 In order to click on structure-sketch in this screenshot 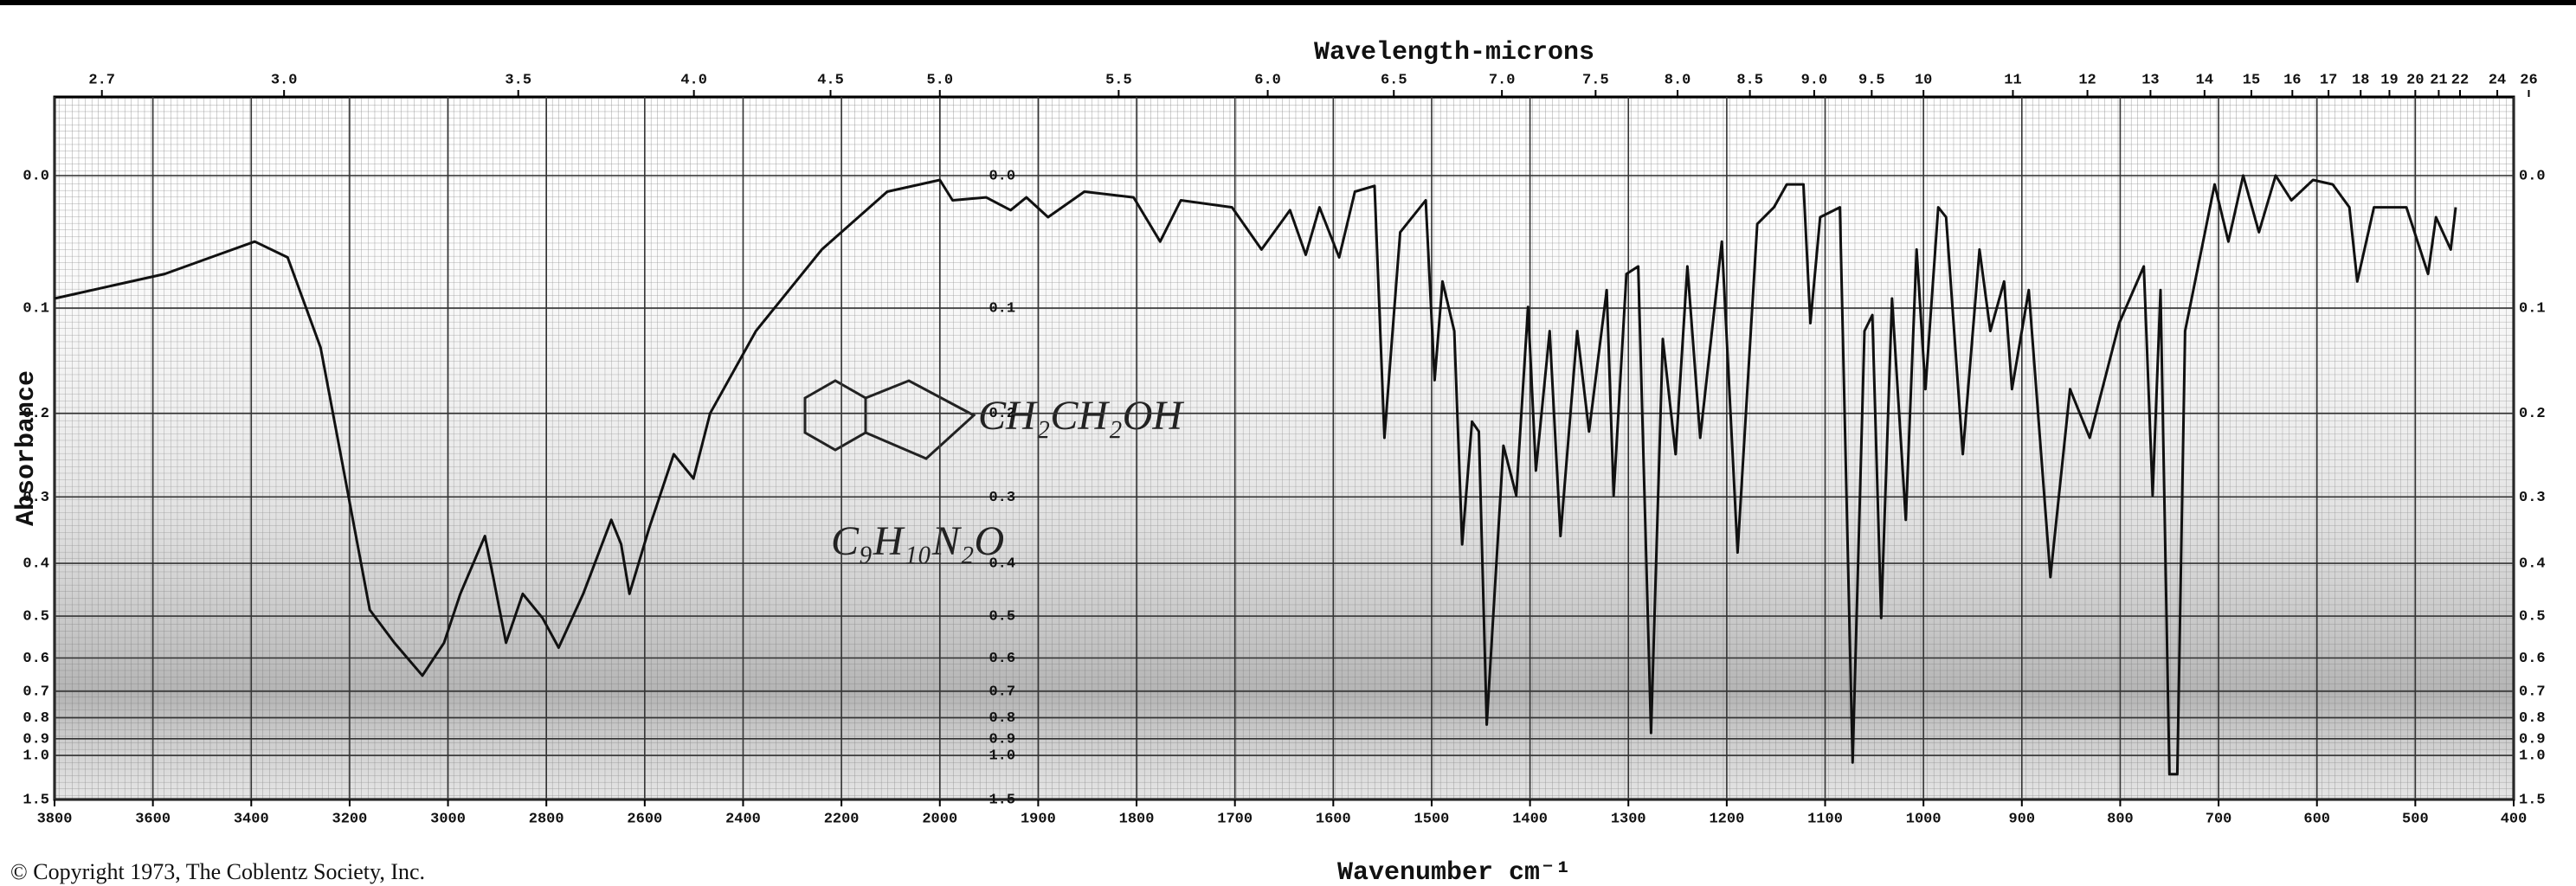, I will do `click(889, 419)`.